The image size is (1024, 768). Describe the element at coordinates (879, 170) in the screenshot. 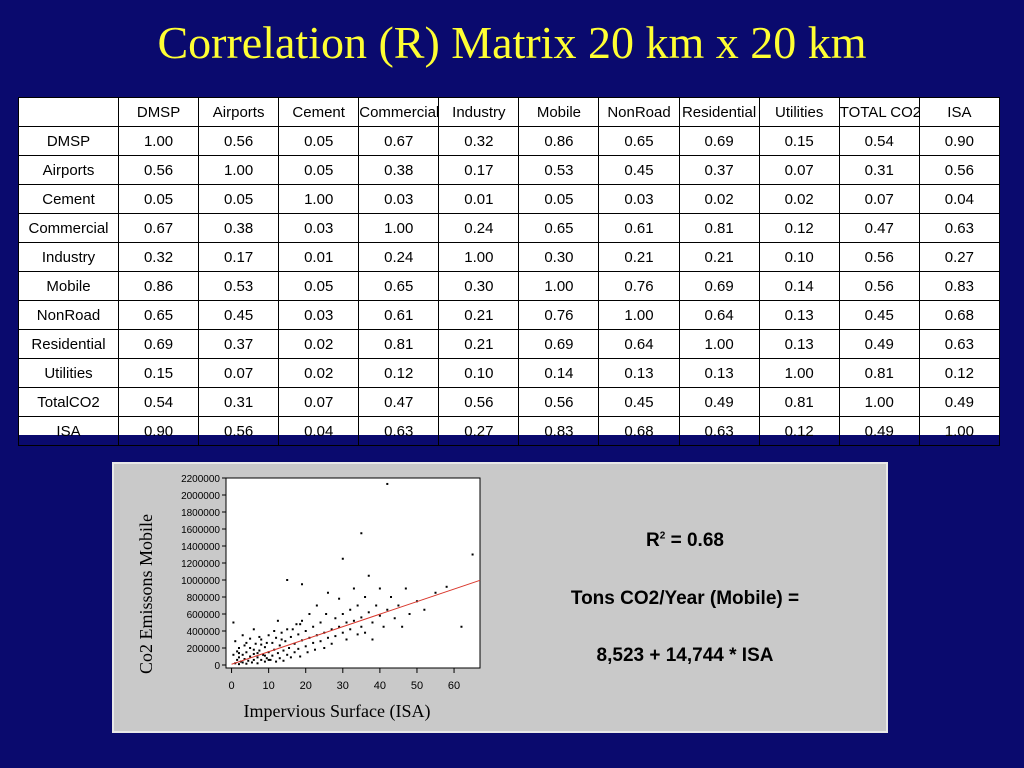

I see `table-cell: 0.31` at that location.